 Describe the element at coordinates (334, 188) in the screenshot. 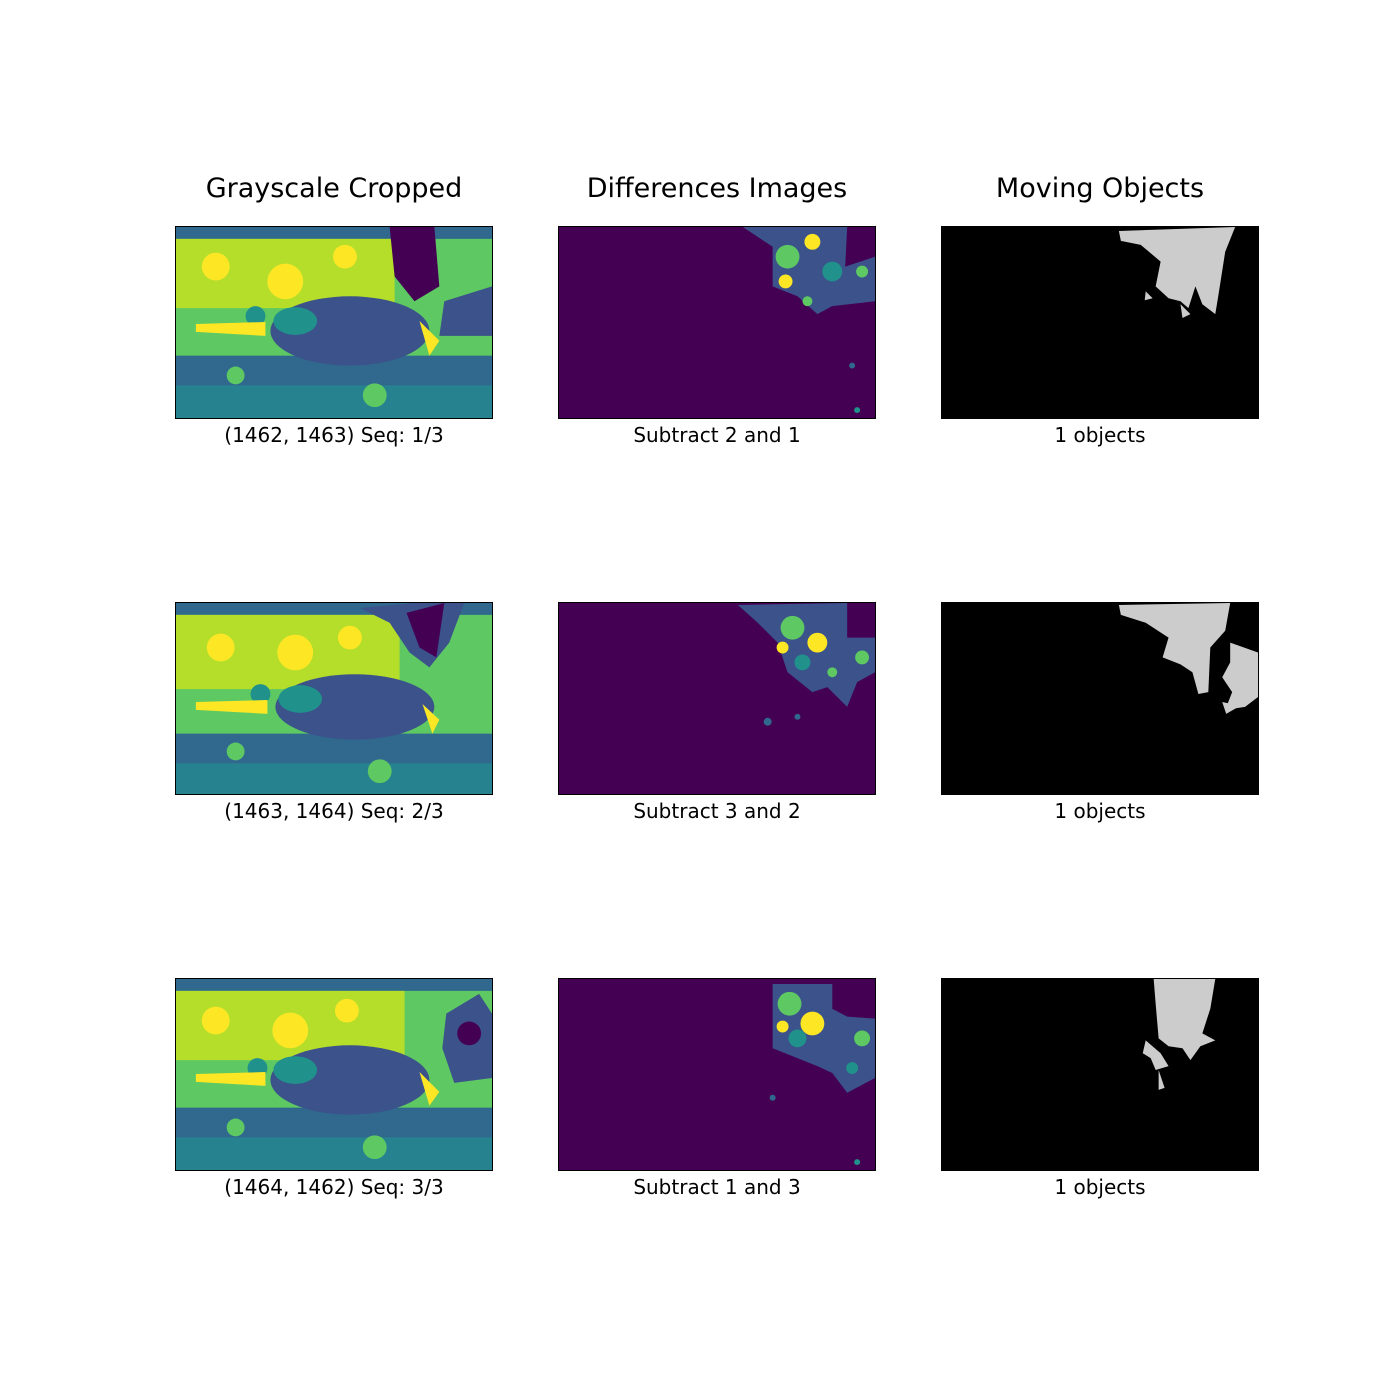

I see `column-title-grayscale: Grayscale Cropped` at that location.